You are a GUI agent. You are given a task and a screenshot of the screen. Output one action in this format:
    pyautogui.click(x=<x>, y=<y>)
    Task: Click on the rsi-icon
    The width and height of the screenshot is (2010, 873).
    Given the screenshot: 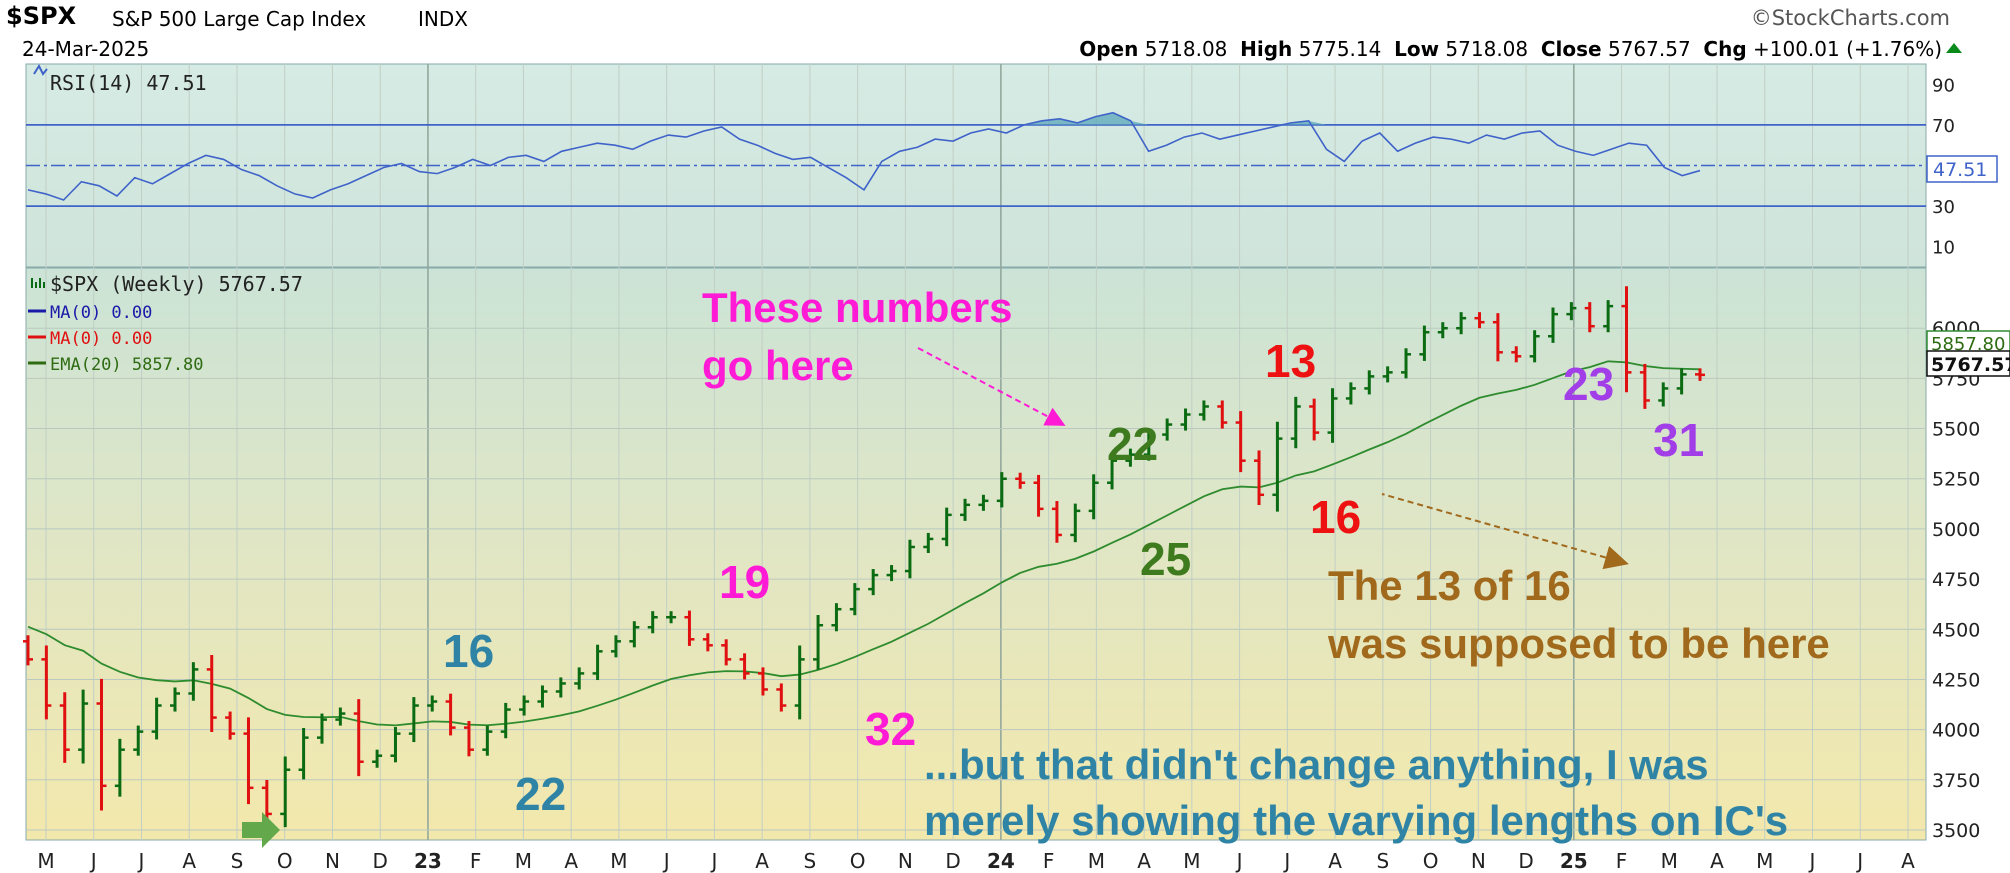 What is the action you would take?
    pyautogui.click(x=40, y=69)
    